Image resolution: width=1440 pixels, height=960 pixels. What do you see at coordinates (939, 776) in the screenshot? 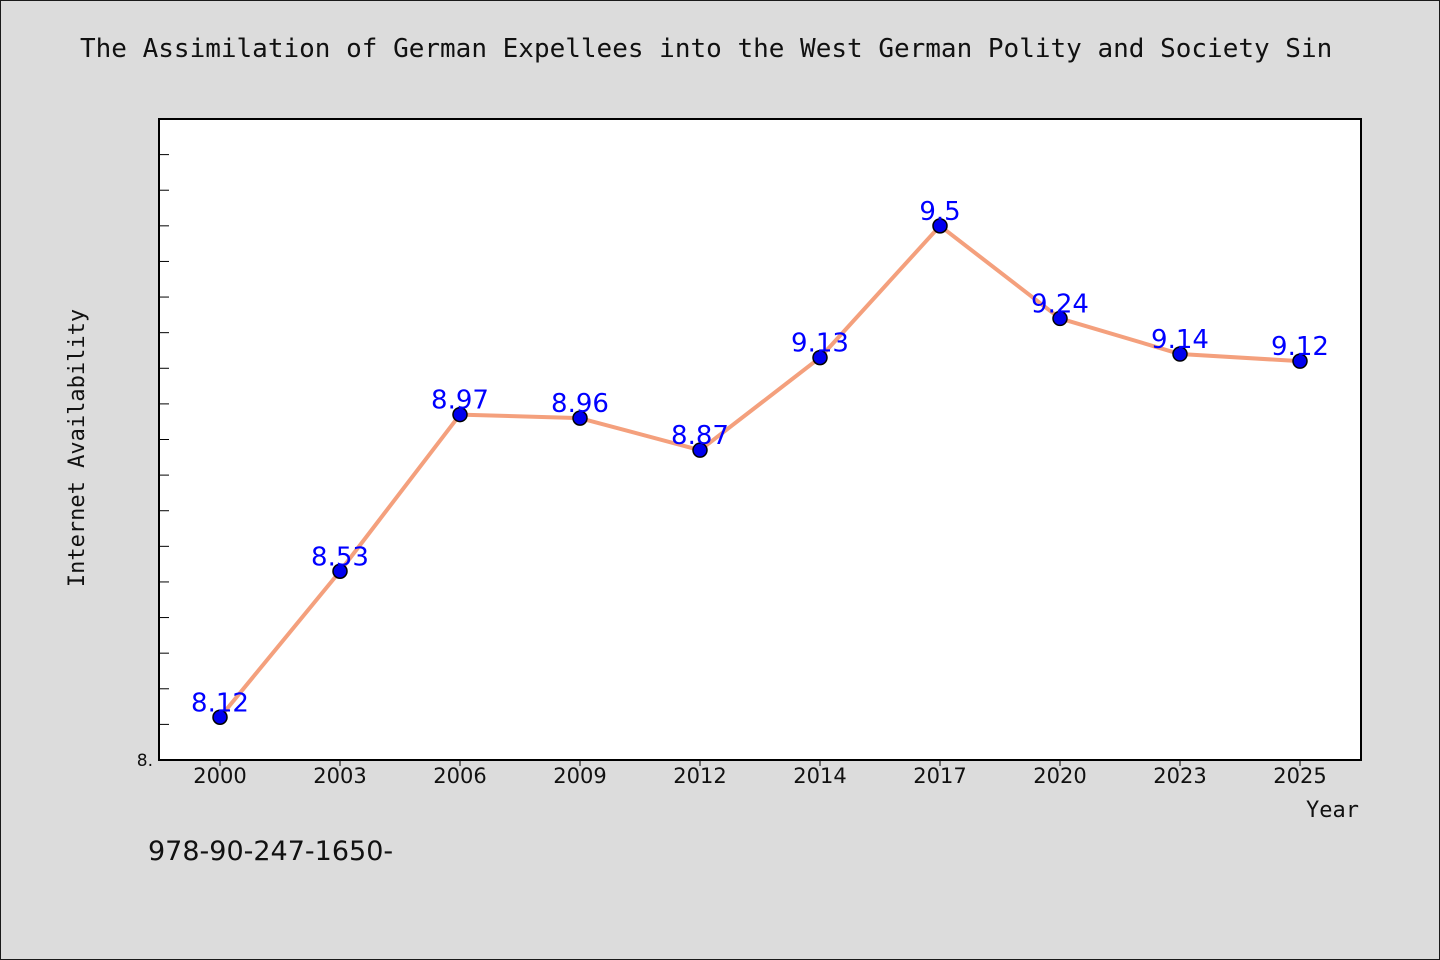
I see `x-tick-label: 2017` at bounding box center [939, 776].